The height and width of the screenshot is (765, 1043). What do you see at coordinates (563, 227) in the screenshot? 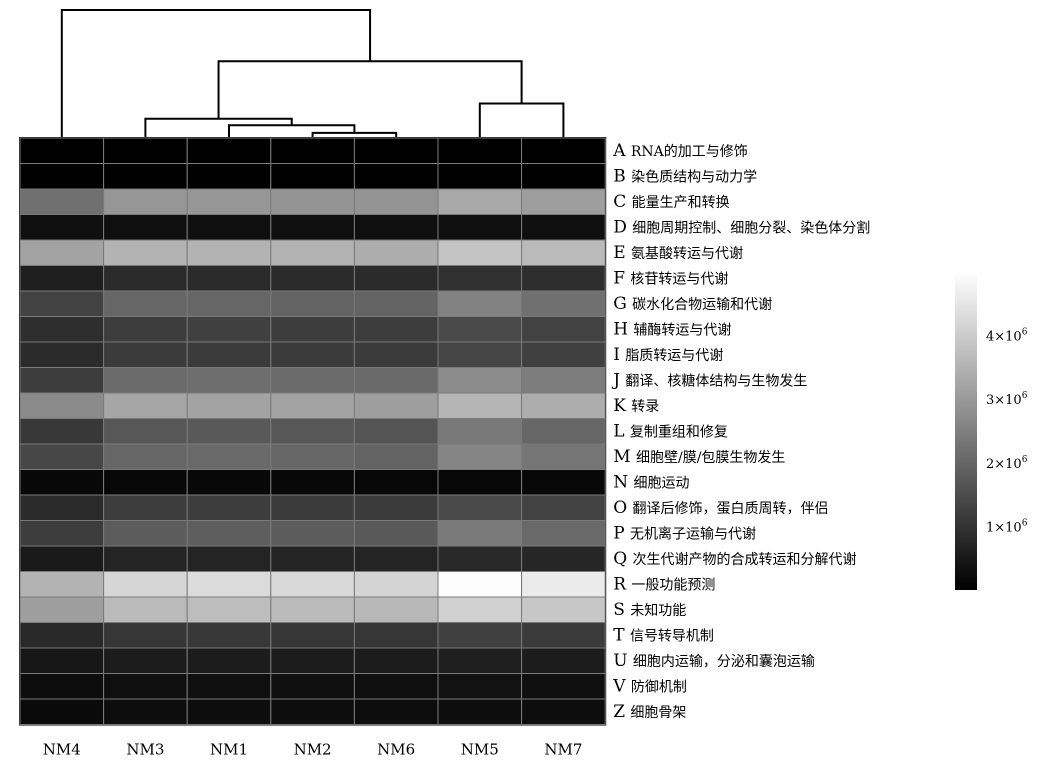
I see `heatmap-cell-D-NM7` at bounding box center [563, 227].